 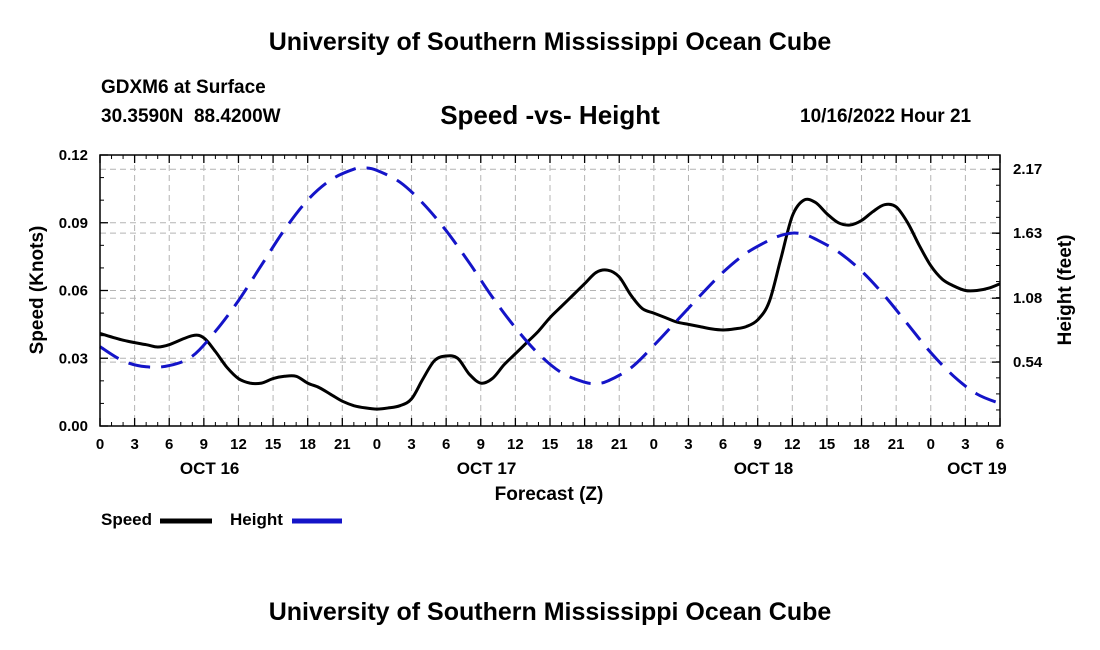 I want to click on x-axis-label: Forecast (Z), so click(x=549, y=494).